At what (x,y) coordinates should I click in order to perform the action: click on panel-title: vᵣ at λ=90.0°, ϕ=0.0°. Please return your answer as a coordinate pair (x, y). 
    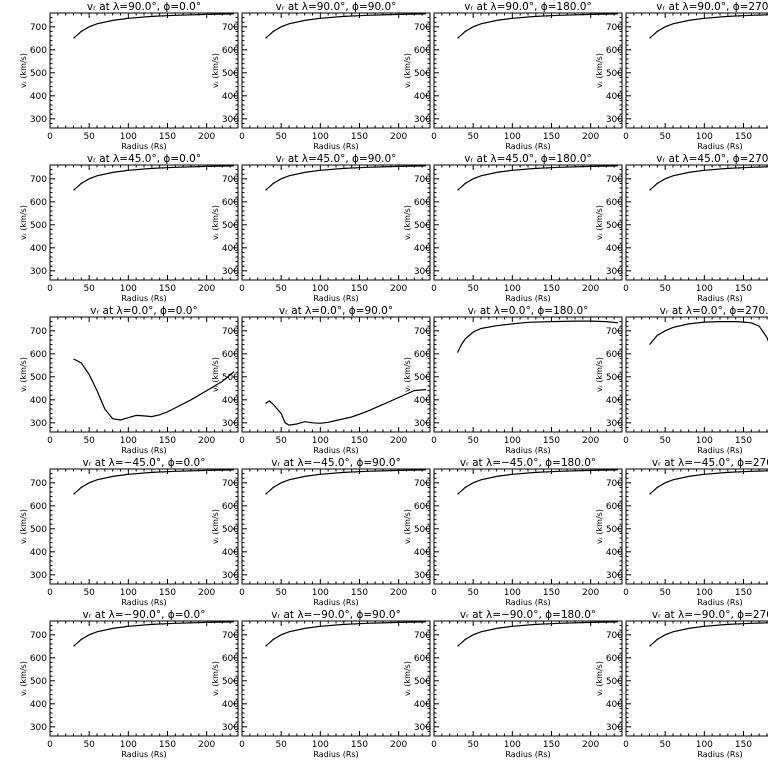
    Looking at the image, I should click on (144, 7).